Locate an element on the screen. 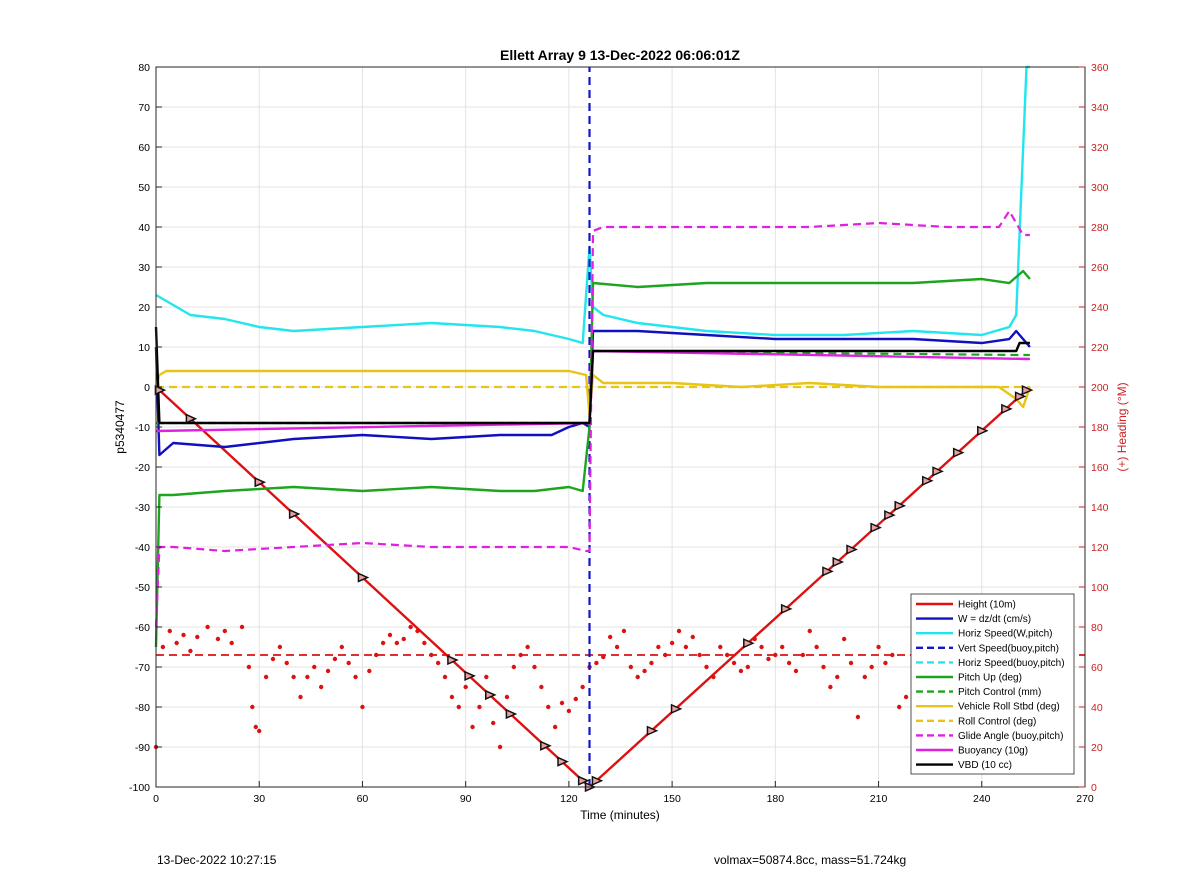 This screenshot has height=885, width=1200. x-tick-label: 0 is located at coordinates (156, 799).